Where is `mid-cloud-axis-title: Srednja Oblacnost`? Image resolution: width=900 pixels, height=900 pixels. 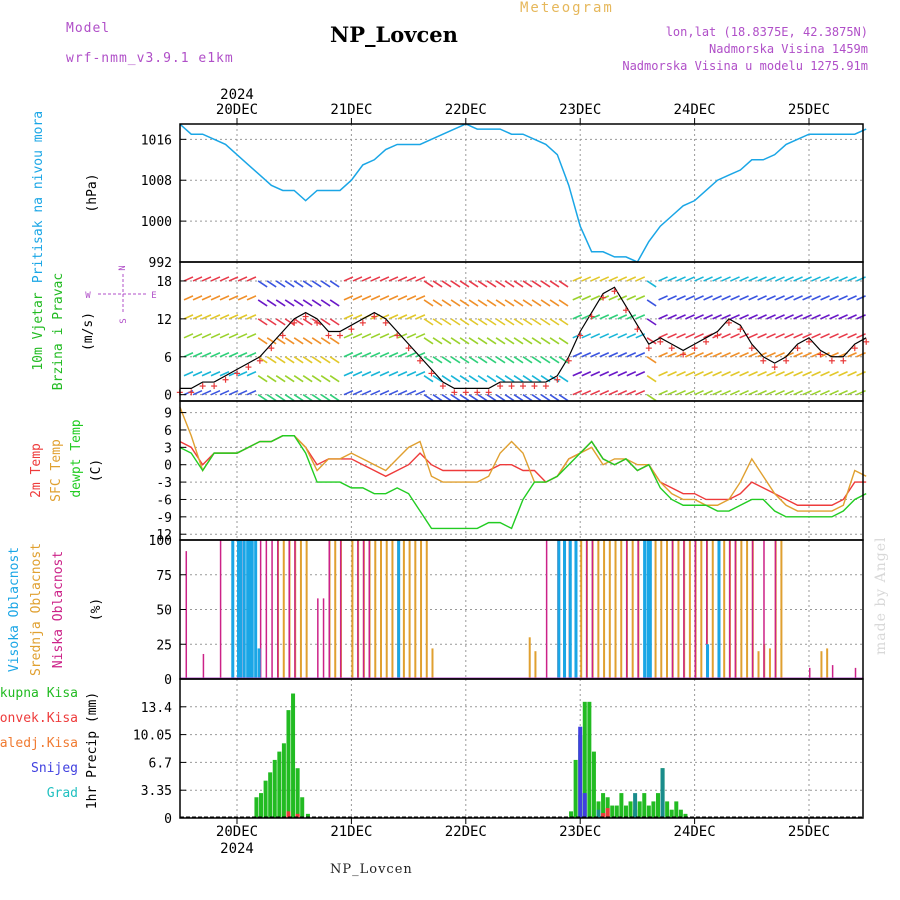 mid-cloud-axis-title: Srednja Oblacnost is located at coordinates (36, 609).